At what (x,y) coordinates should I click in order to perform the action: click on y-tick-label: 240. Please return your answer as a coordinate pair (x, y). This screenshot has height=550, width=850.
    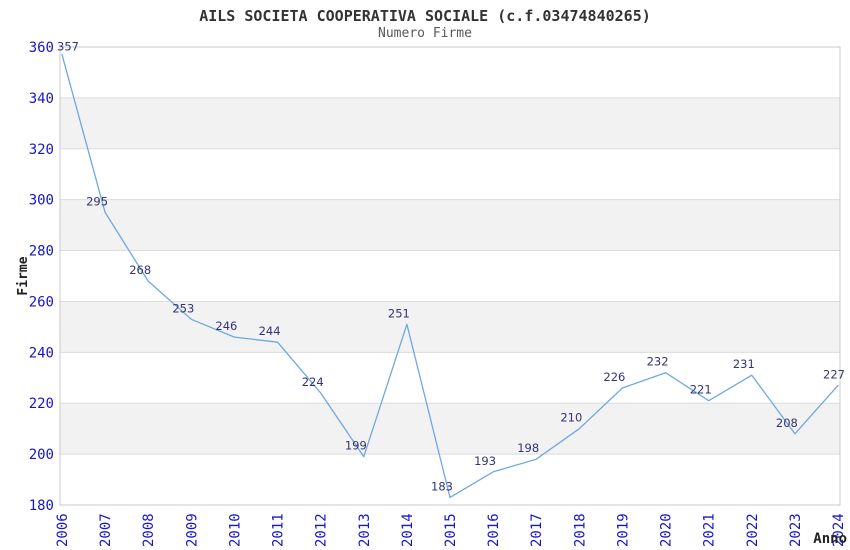
    Looking at the image, I should click on (41, 353).